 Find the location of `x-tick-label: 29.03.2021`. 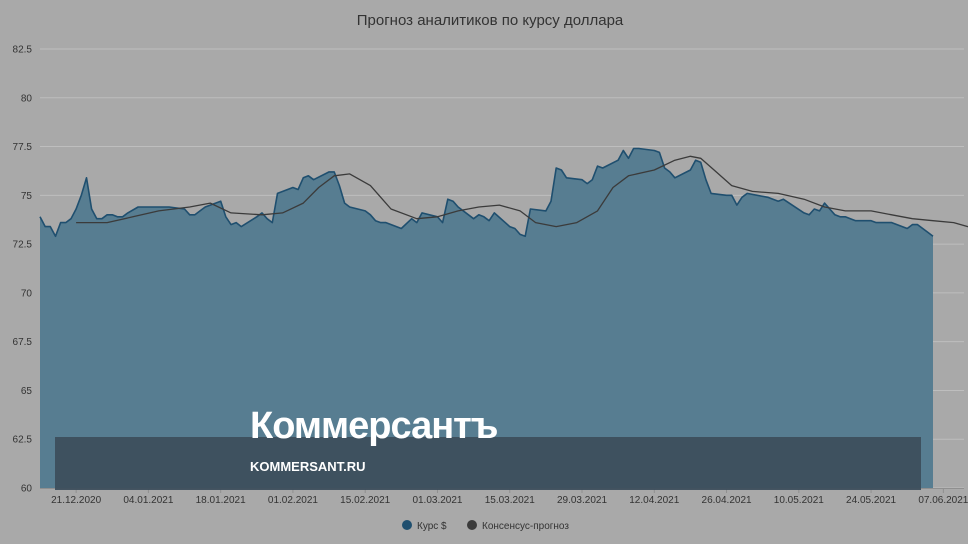

x-tick-label: 29.03.2021 is located at coordinates (582, 500).